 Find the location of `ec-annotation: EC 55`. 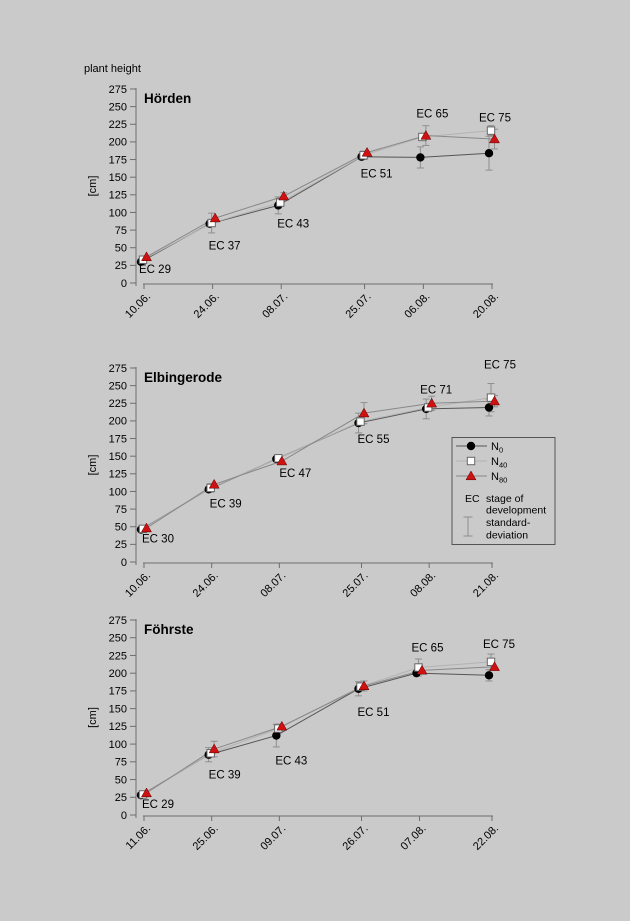

ec-annotation: EC 55 is located at coordinates (374, 440).